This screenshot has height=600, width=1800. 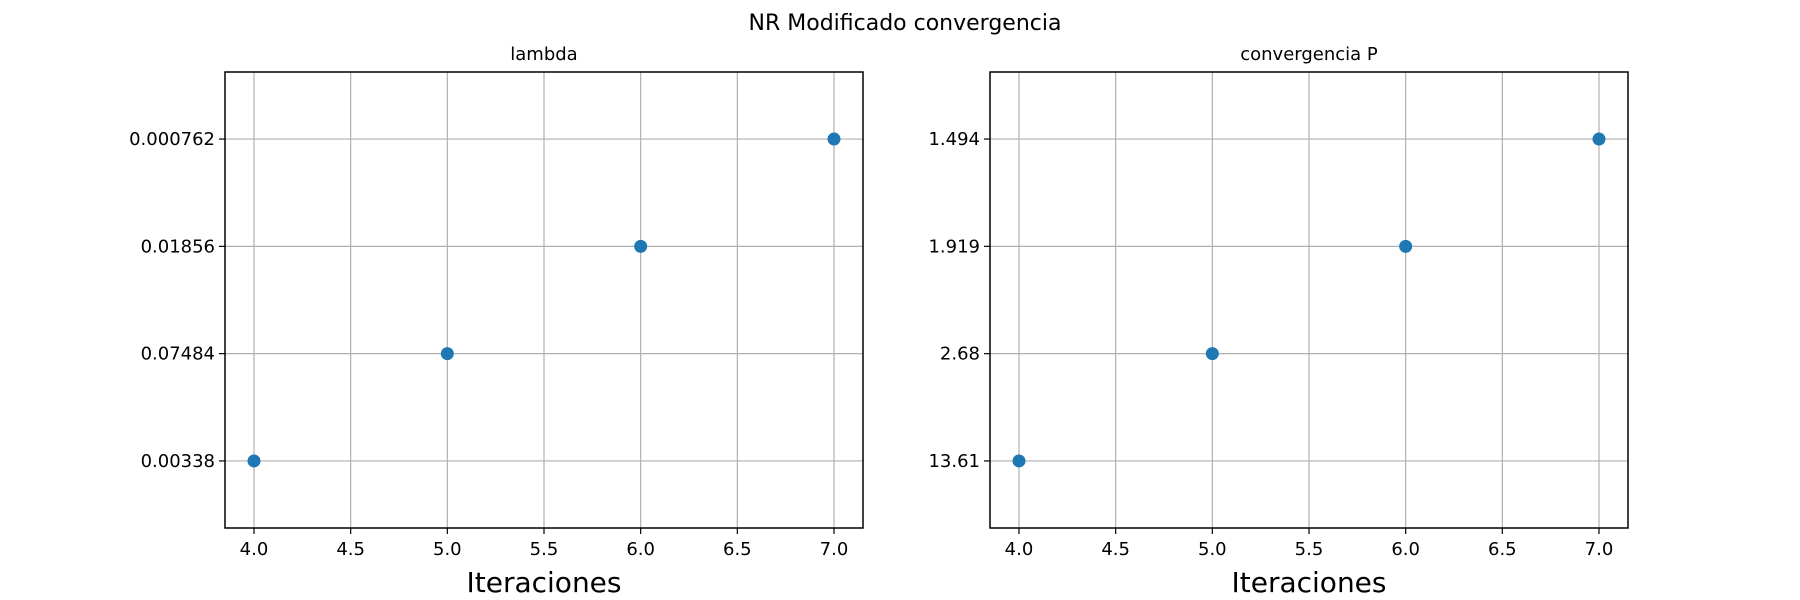 I want to click on y-tick-label: 1.919, so click(x=954, y=246).